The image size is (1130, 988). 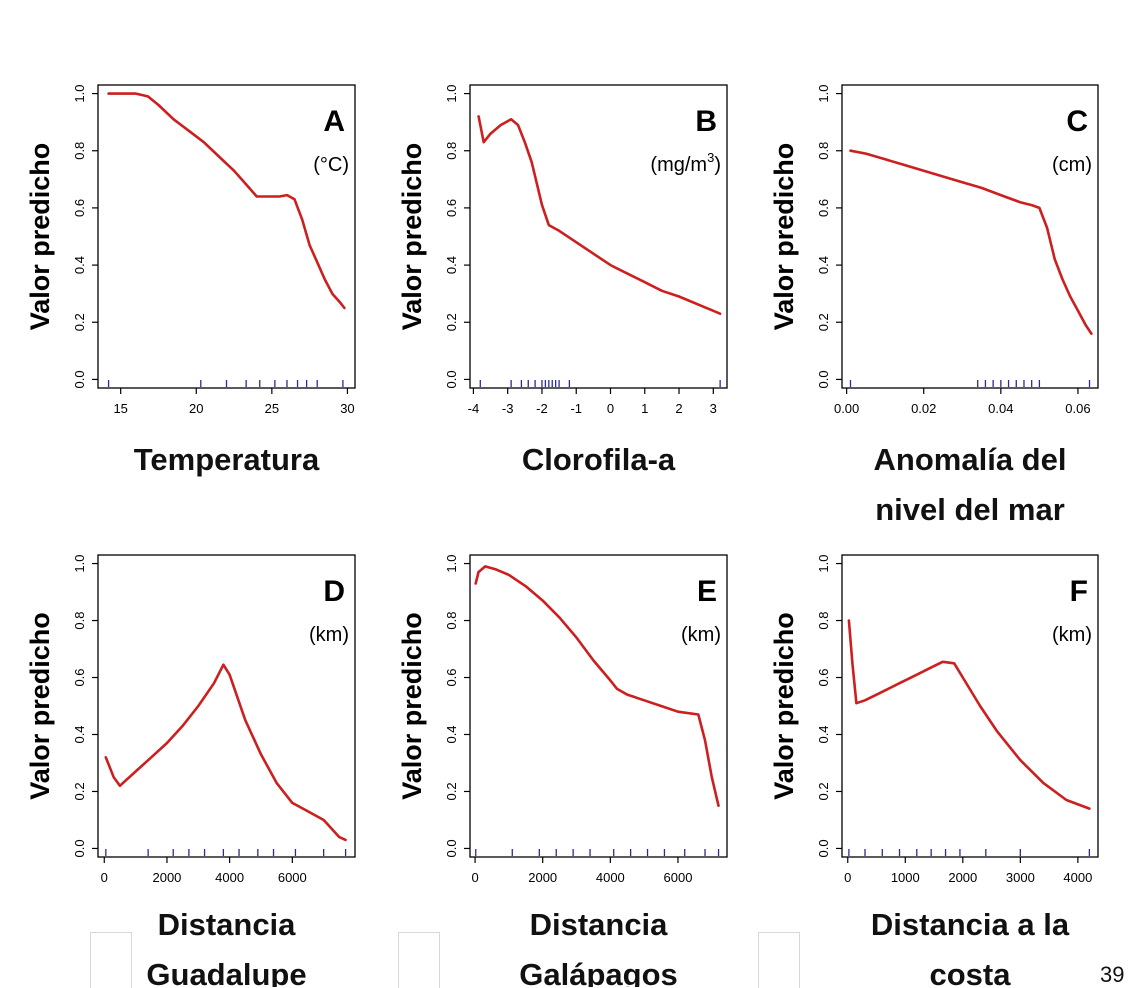 I want to click on x-axis-label: Clorofila-a, so click(x=599, y=459).